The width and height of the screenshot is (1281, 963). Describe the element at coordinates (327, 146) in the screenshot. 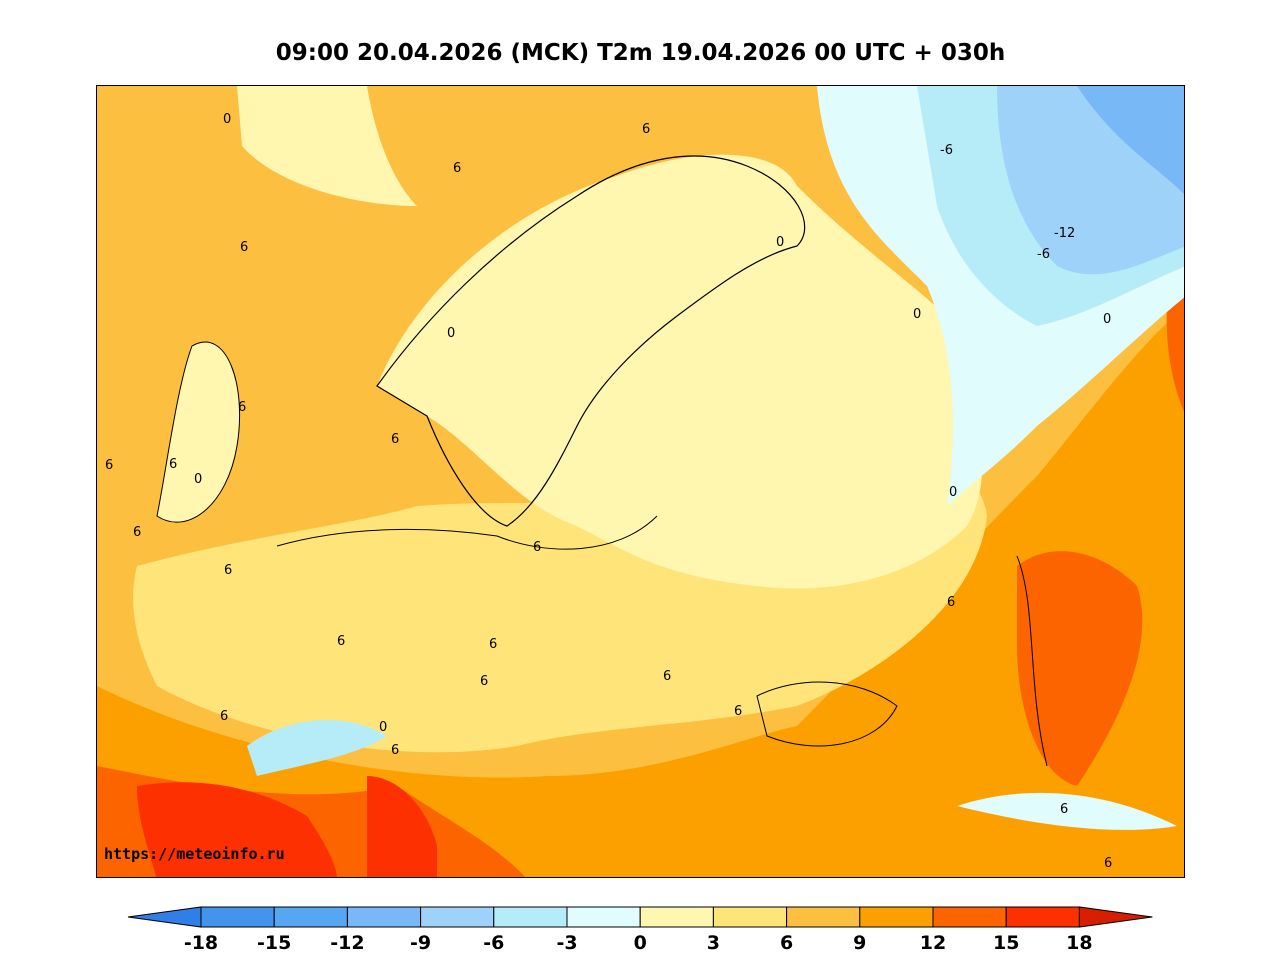

I see `field-0-3-ocean` at that location.